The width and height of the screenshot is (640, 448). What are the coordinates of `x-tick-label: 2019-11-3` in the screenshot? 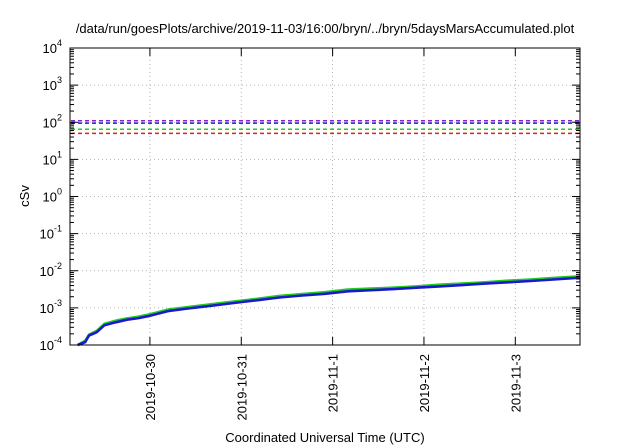 It's located at (515, 383).